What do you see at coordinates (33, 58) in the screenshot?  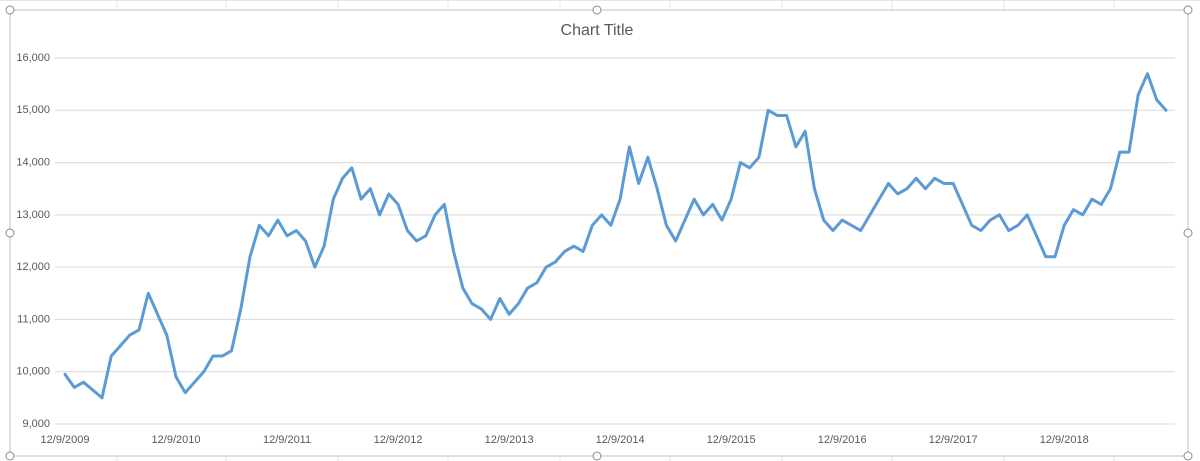 I see `y-tick-label: 16,000` at bounding box center [33, 58].